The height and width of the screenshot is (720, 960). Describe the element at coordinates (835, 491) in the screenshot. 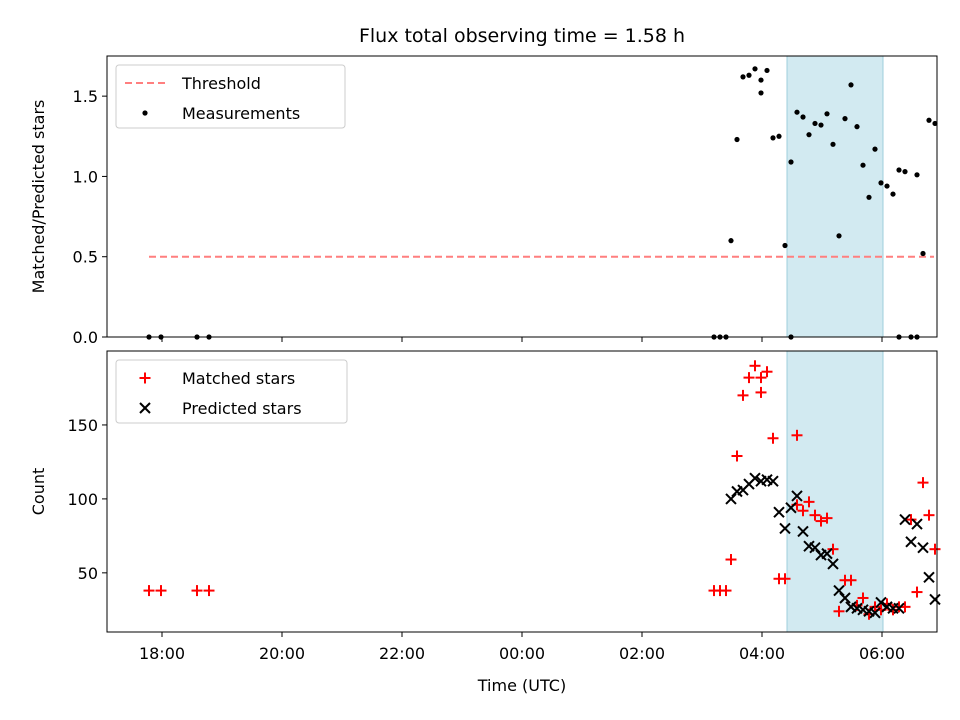

I see `count-panel-highlight-span` at that location.